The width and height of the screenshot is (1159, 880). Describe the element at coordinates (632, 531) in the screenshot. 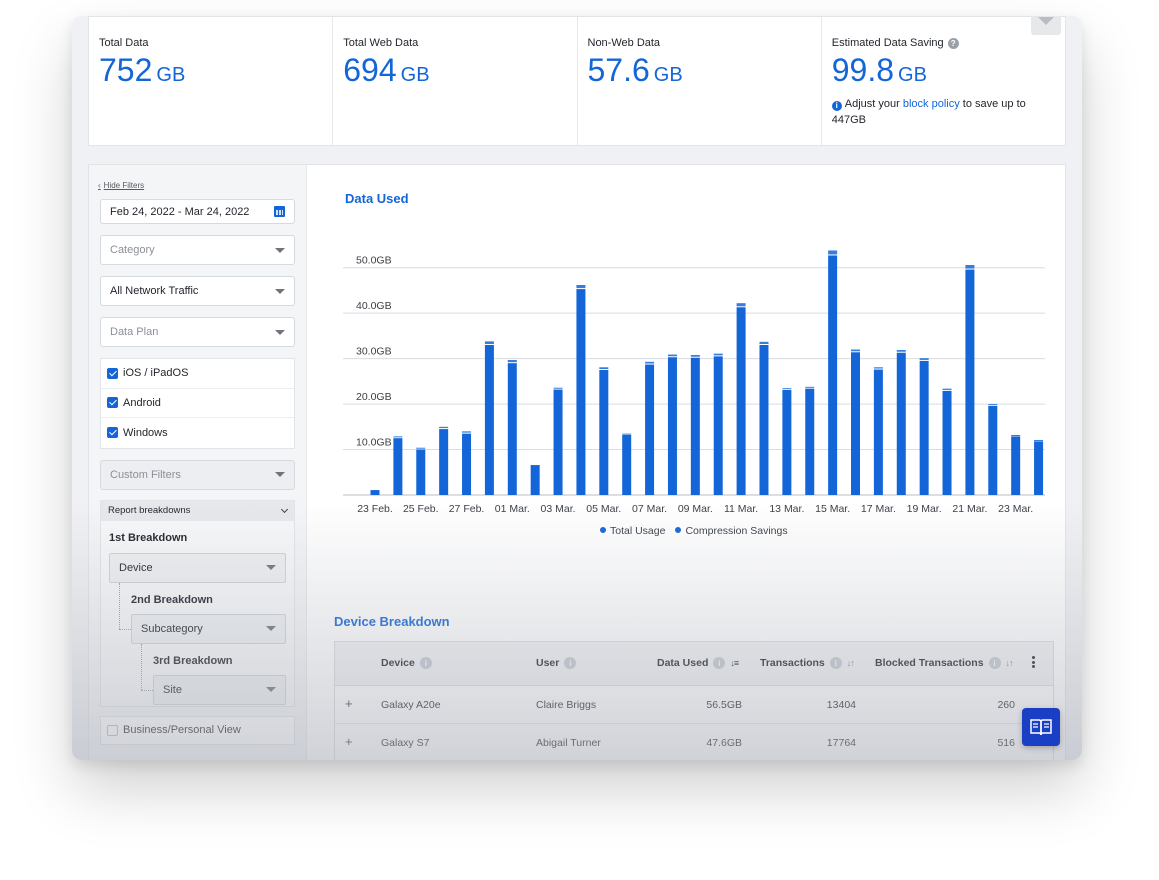

I see `legend-item-total-usage: Total Usage` at that location.